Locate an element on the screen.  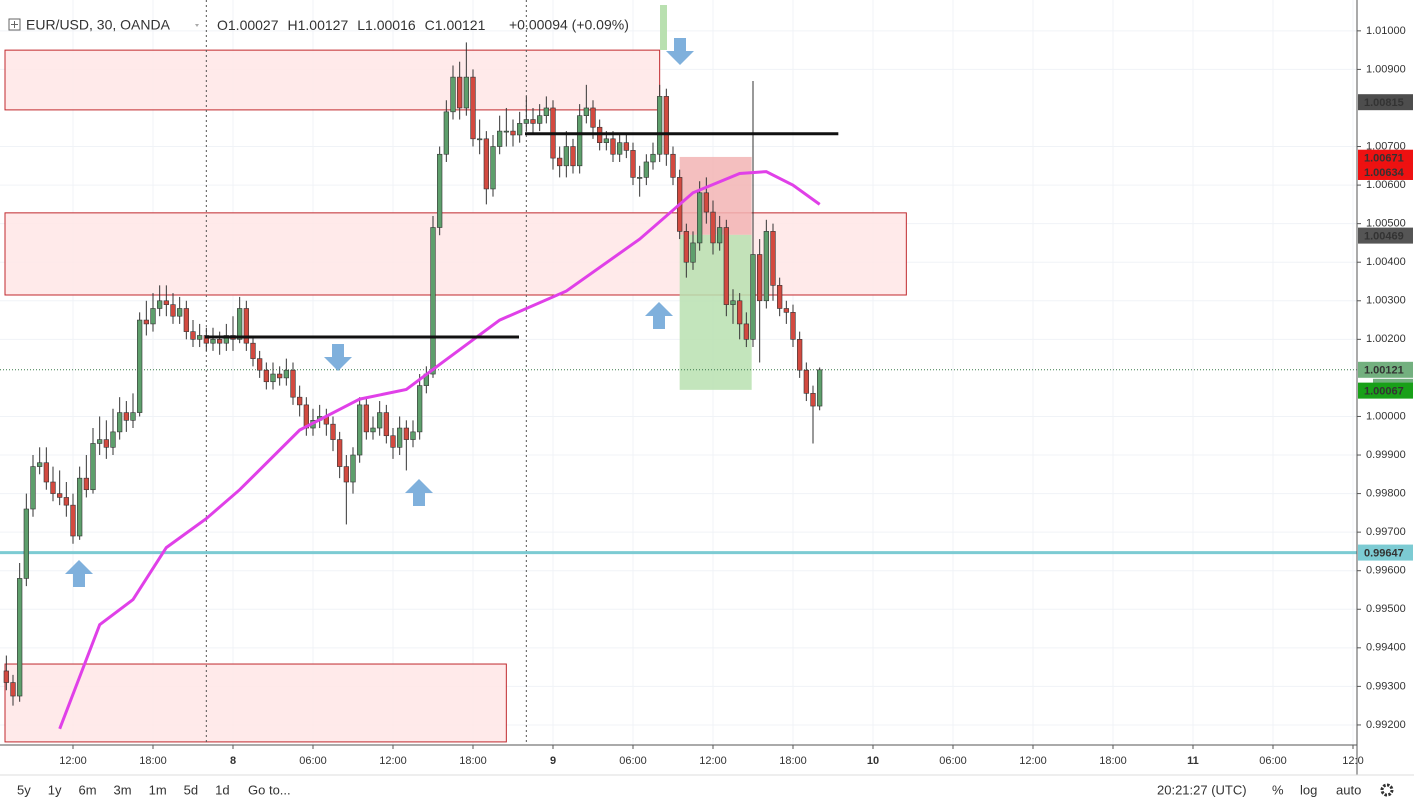
range-button: 1m is located at coordinates (158, 789).